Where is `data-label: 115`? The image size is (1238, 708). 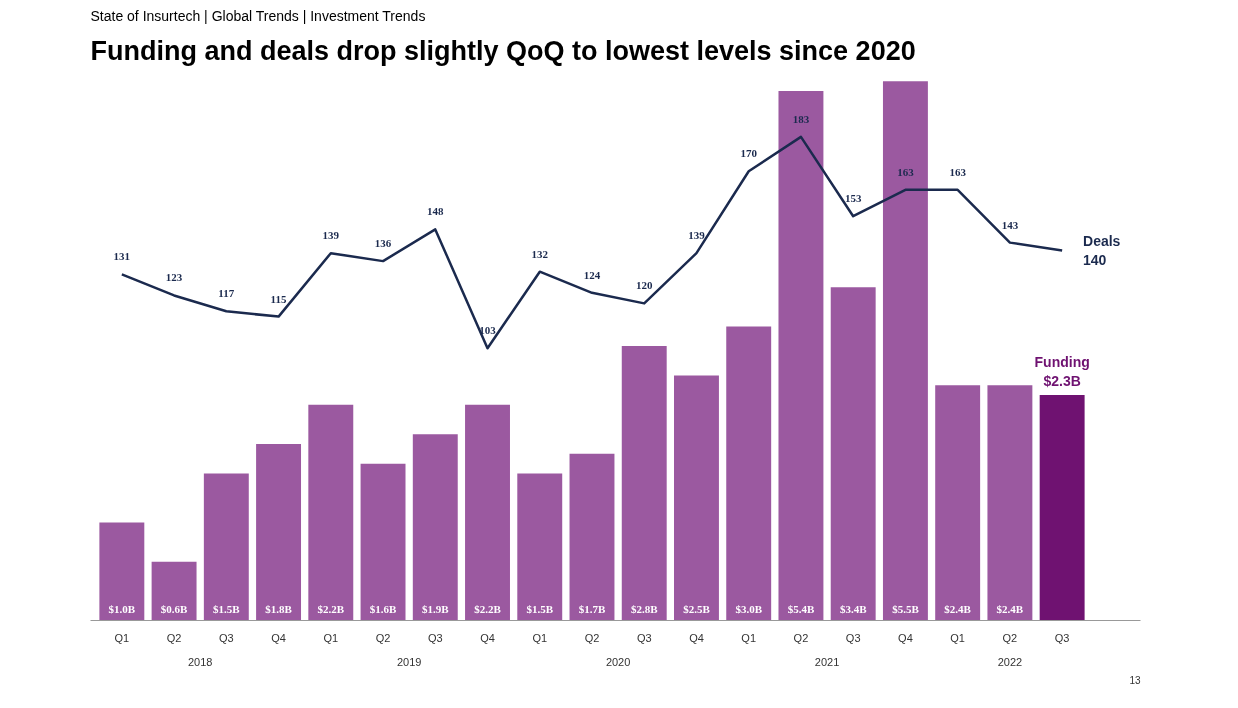
data-label: 115 is located at coordinates (279, 298).